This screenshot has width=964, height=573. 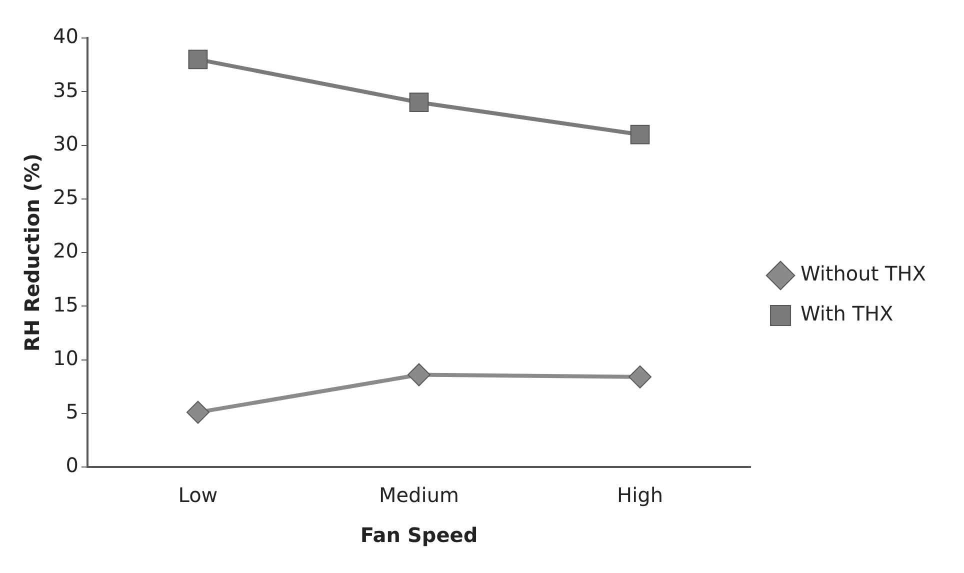 I want to click on y-tick-label: 30, so click(x=65, y=143).